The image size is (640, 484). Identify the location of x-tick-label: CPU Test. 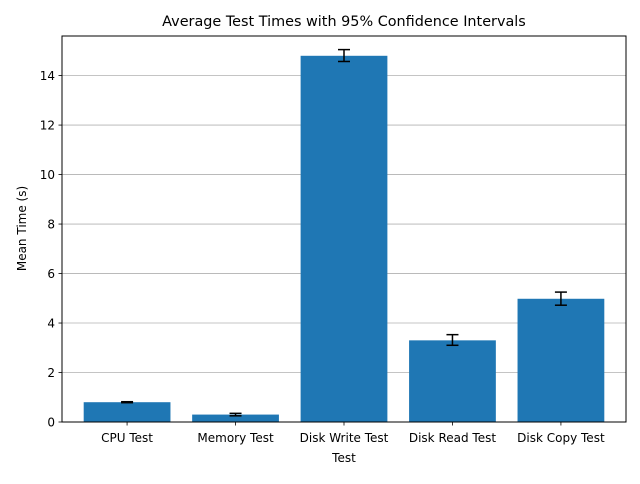
(127, 438).